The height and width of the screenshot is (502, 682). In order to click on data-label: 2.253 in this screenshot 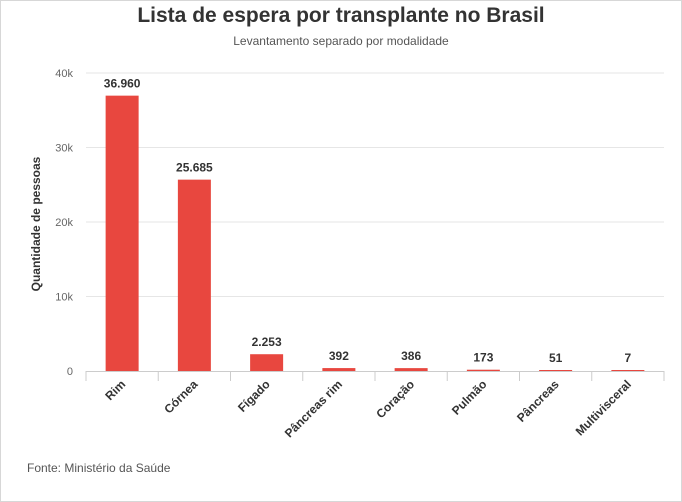, I will do `click(267, 342)`.